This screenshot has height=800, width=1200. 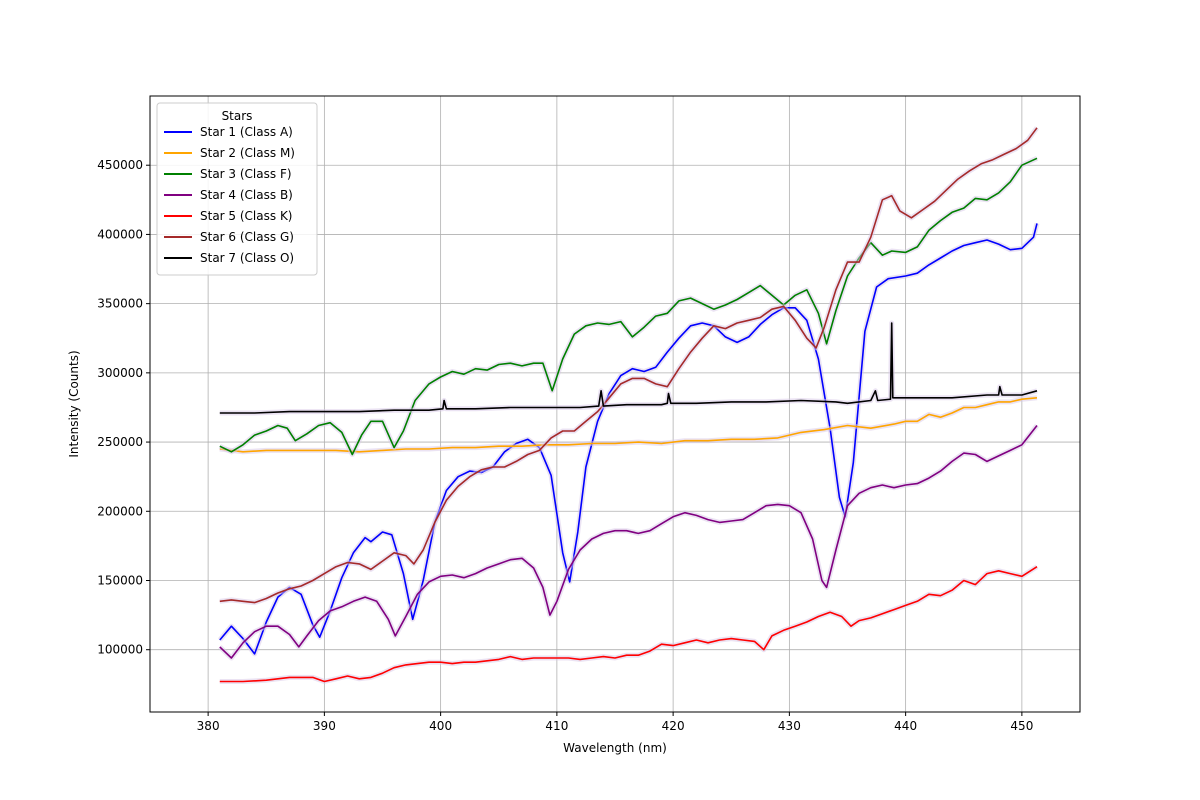 What do you see at coordinates (905, 726) in the screenshot?
I see `x-tick-label: 440` at bounding box center [905, 726].